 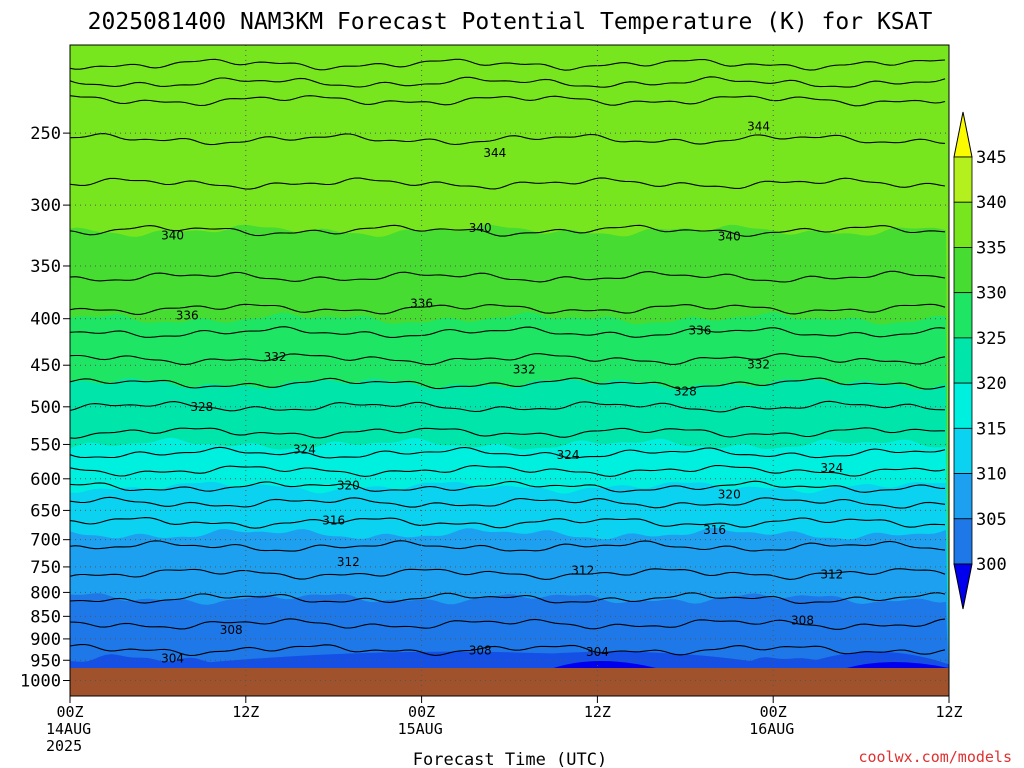 I want to click on x-axis-title: Forecast Time (UTC), so click(x=510, y=759).